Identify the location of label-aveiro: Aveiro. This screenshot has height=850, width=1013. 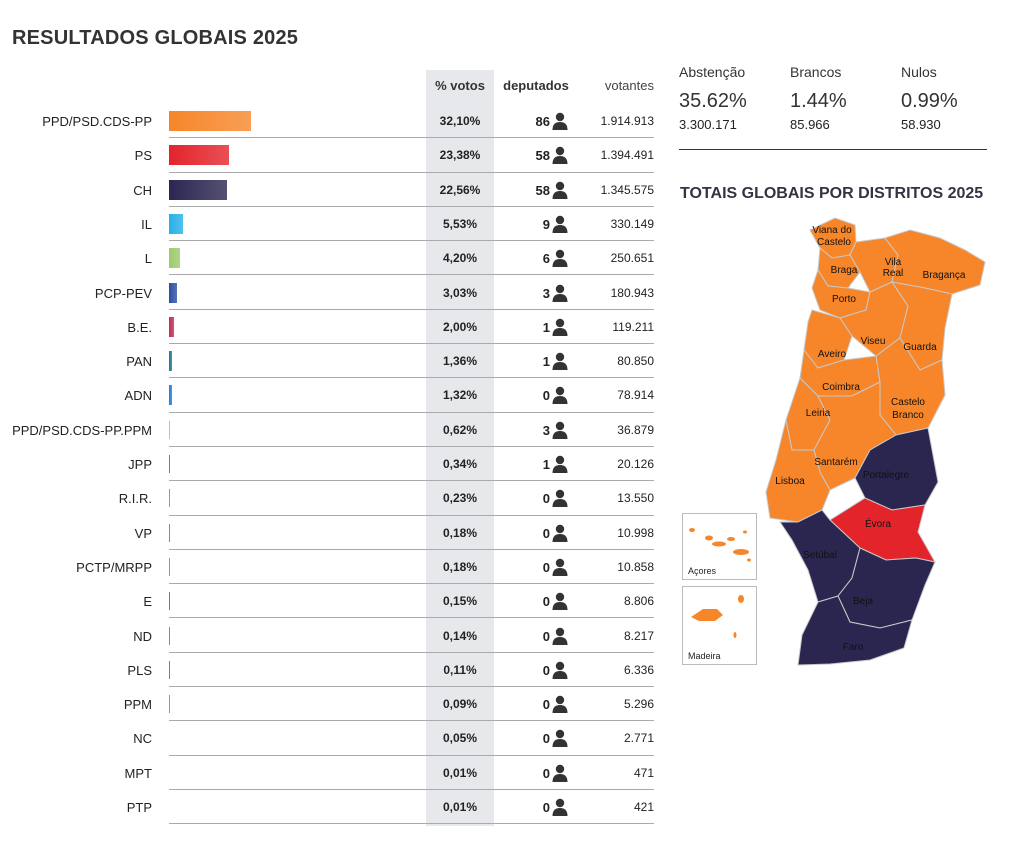
(832, 354).